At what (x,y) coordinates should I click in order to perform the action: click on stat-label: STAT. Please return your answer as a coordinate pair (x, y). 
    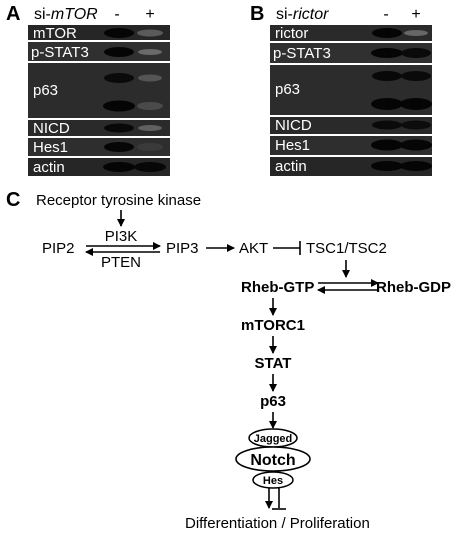
    Looking at the image, I should click on (273, 363).